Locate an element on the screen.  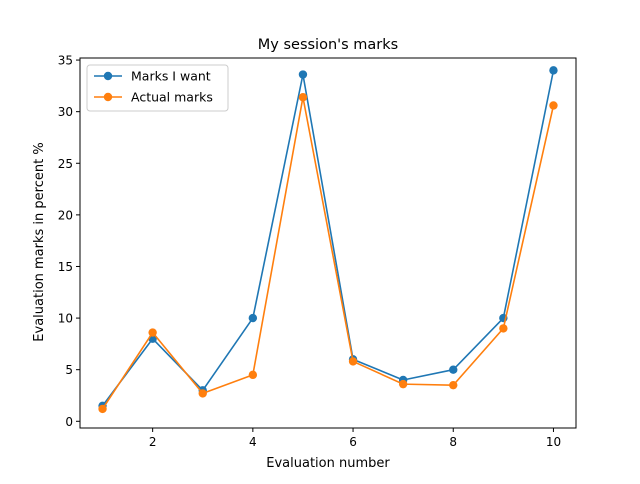
legend-label: Marks I want is located at coordinates (171, 76).